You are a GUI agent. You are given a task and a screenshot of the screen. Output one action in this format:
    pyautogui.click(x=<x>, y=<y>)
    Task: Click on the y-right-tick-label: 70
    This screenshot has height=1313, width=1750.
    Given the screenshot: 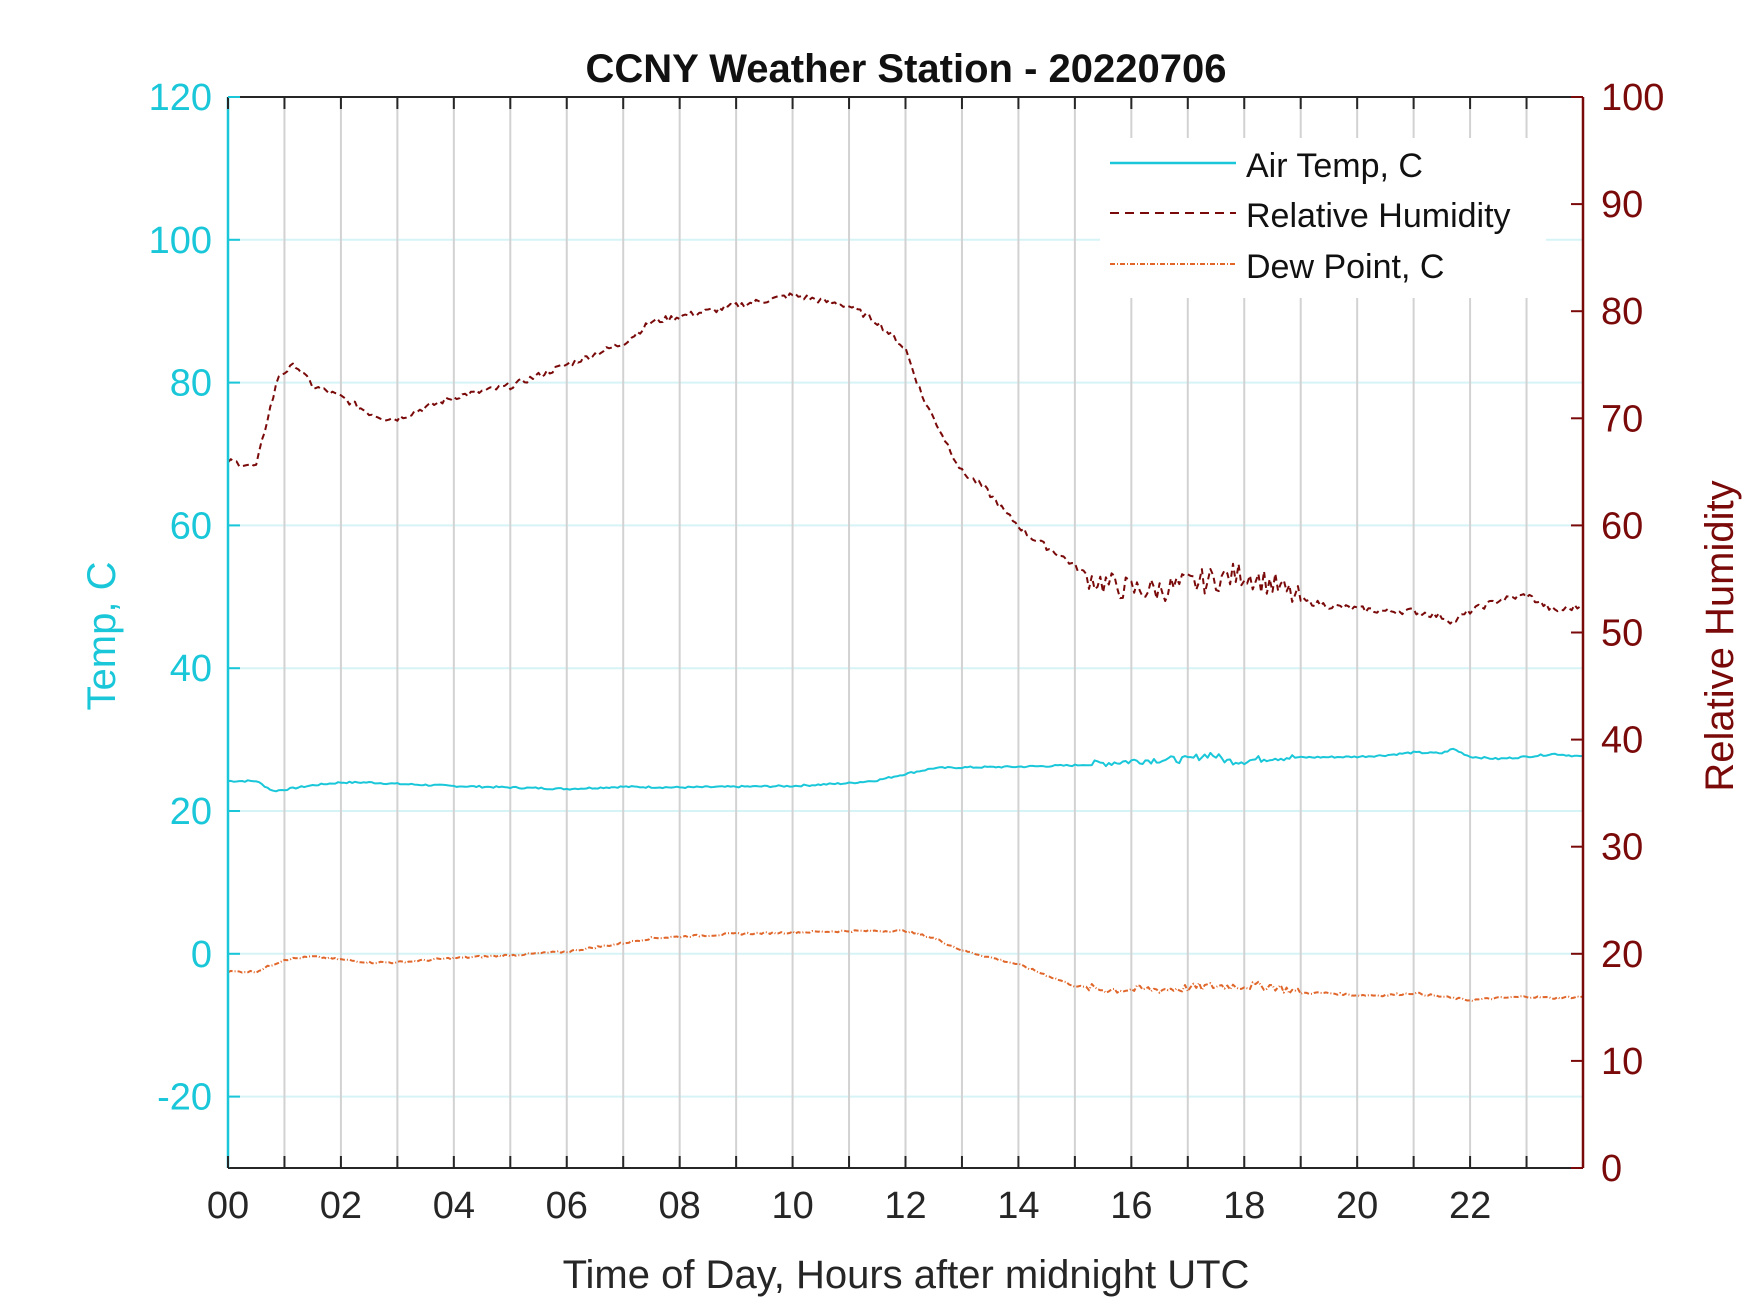 What is the action you would take?
    pyautogui.click(x=1622, y=419)
    